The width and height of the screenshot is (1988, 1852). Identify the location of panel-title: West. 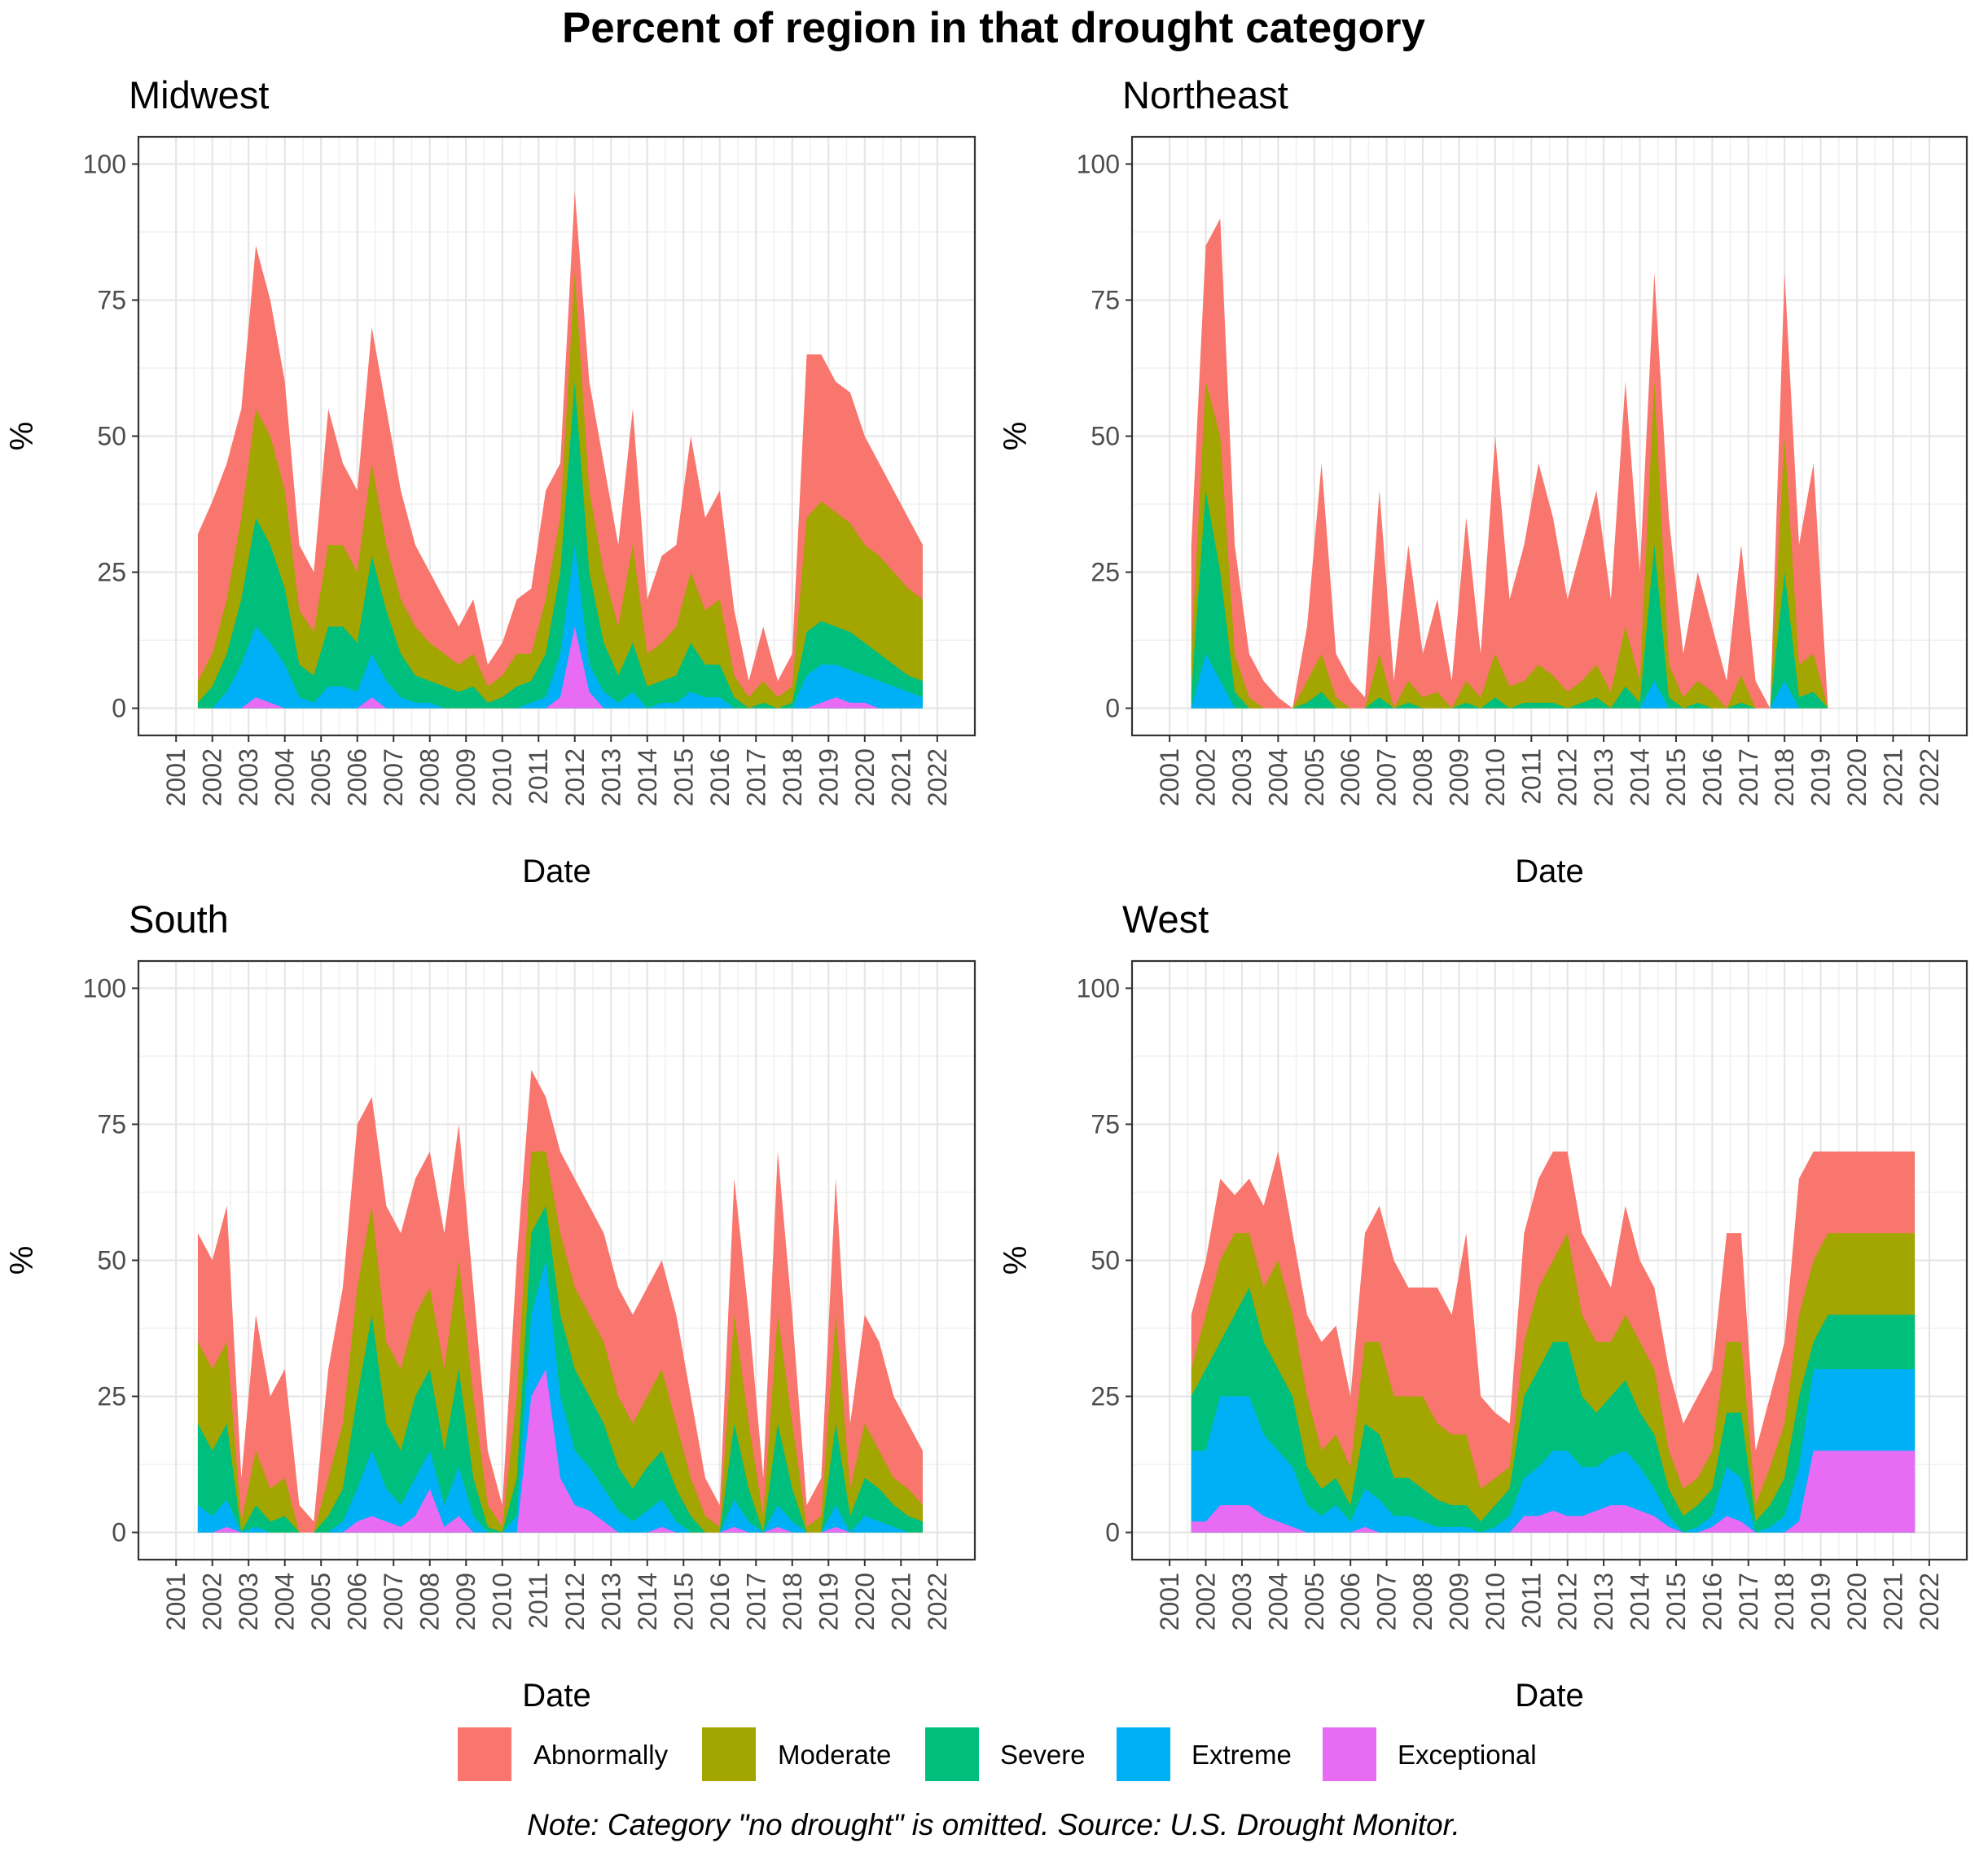
(1165, 919).